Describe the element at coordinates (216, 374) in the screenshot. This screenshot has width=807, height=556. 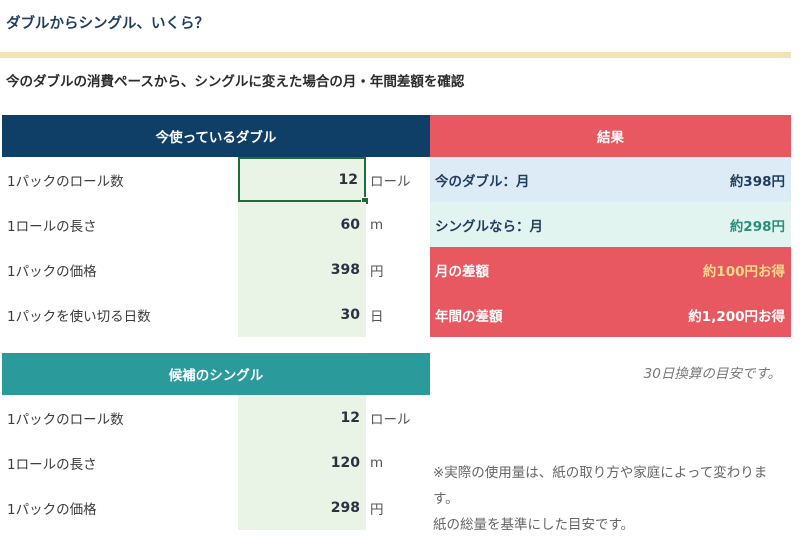
I see `single-panel-header: 候補のシングル` at that location.